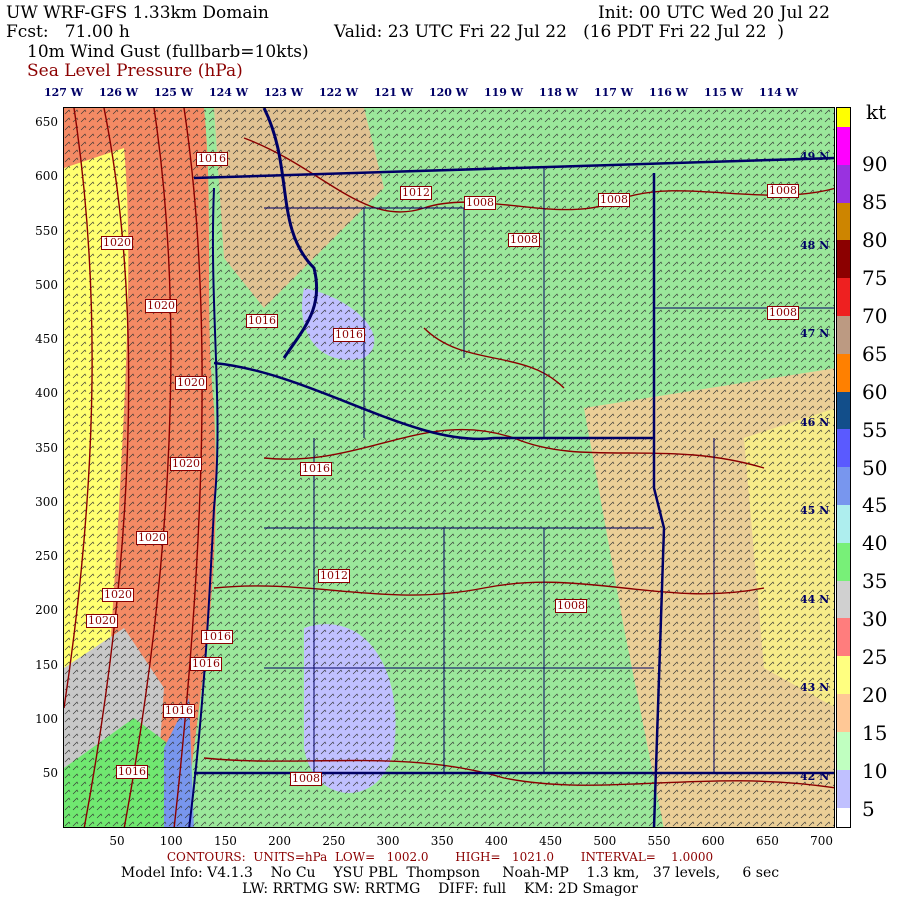 The height and width of the screenshot is (900, 900). Describe the element at coordinates (46, 718) in the screenshot. I see `y-tick: 100` at that location.